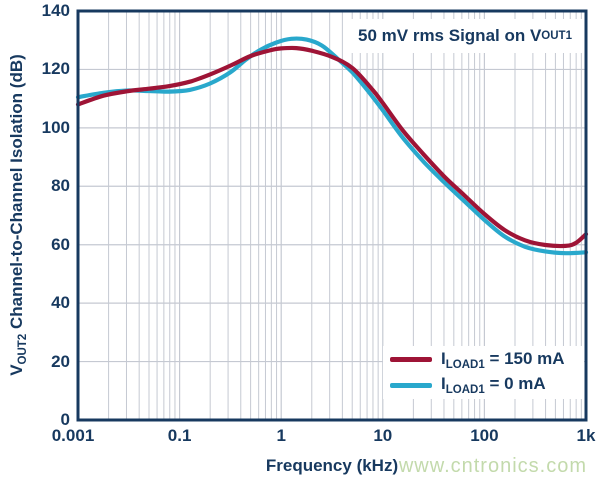  What do you see at coordinates (60, 244) in the screenshot?
I see `y-tick-60: 60` at bounding box center [60, 244].